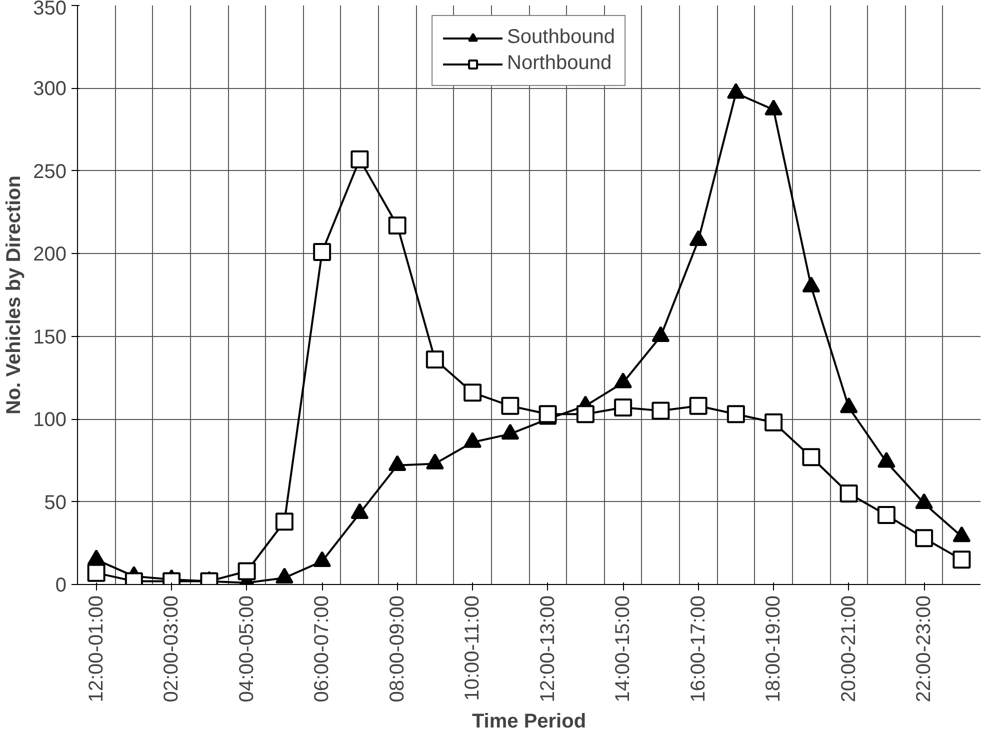 The height and width of the screenshot is (740, 990). Describe the element at coordinates (773, 648) in the screenshot. I see `x-tick-label: 18:00-19:00` at that location.